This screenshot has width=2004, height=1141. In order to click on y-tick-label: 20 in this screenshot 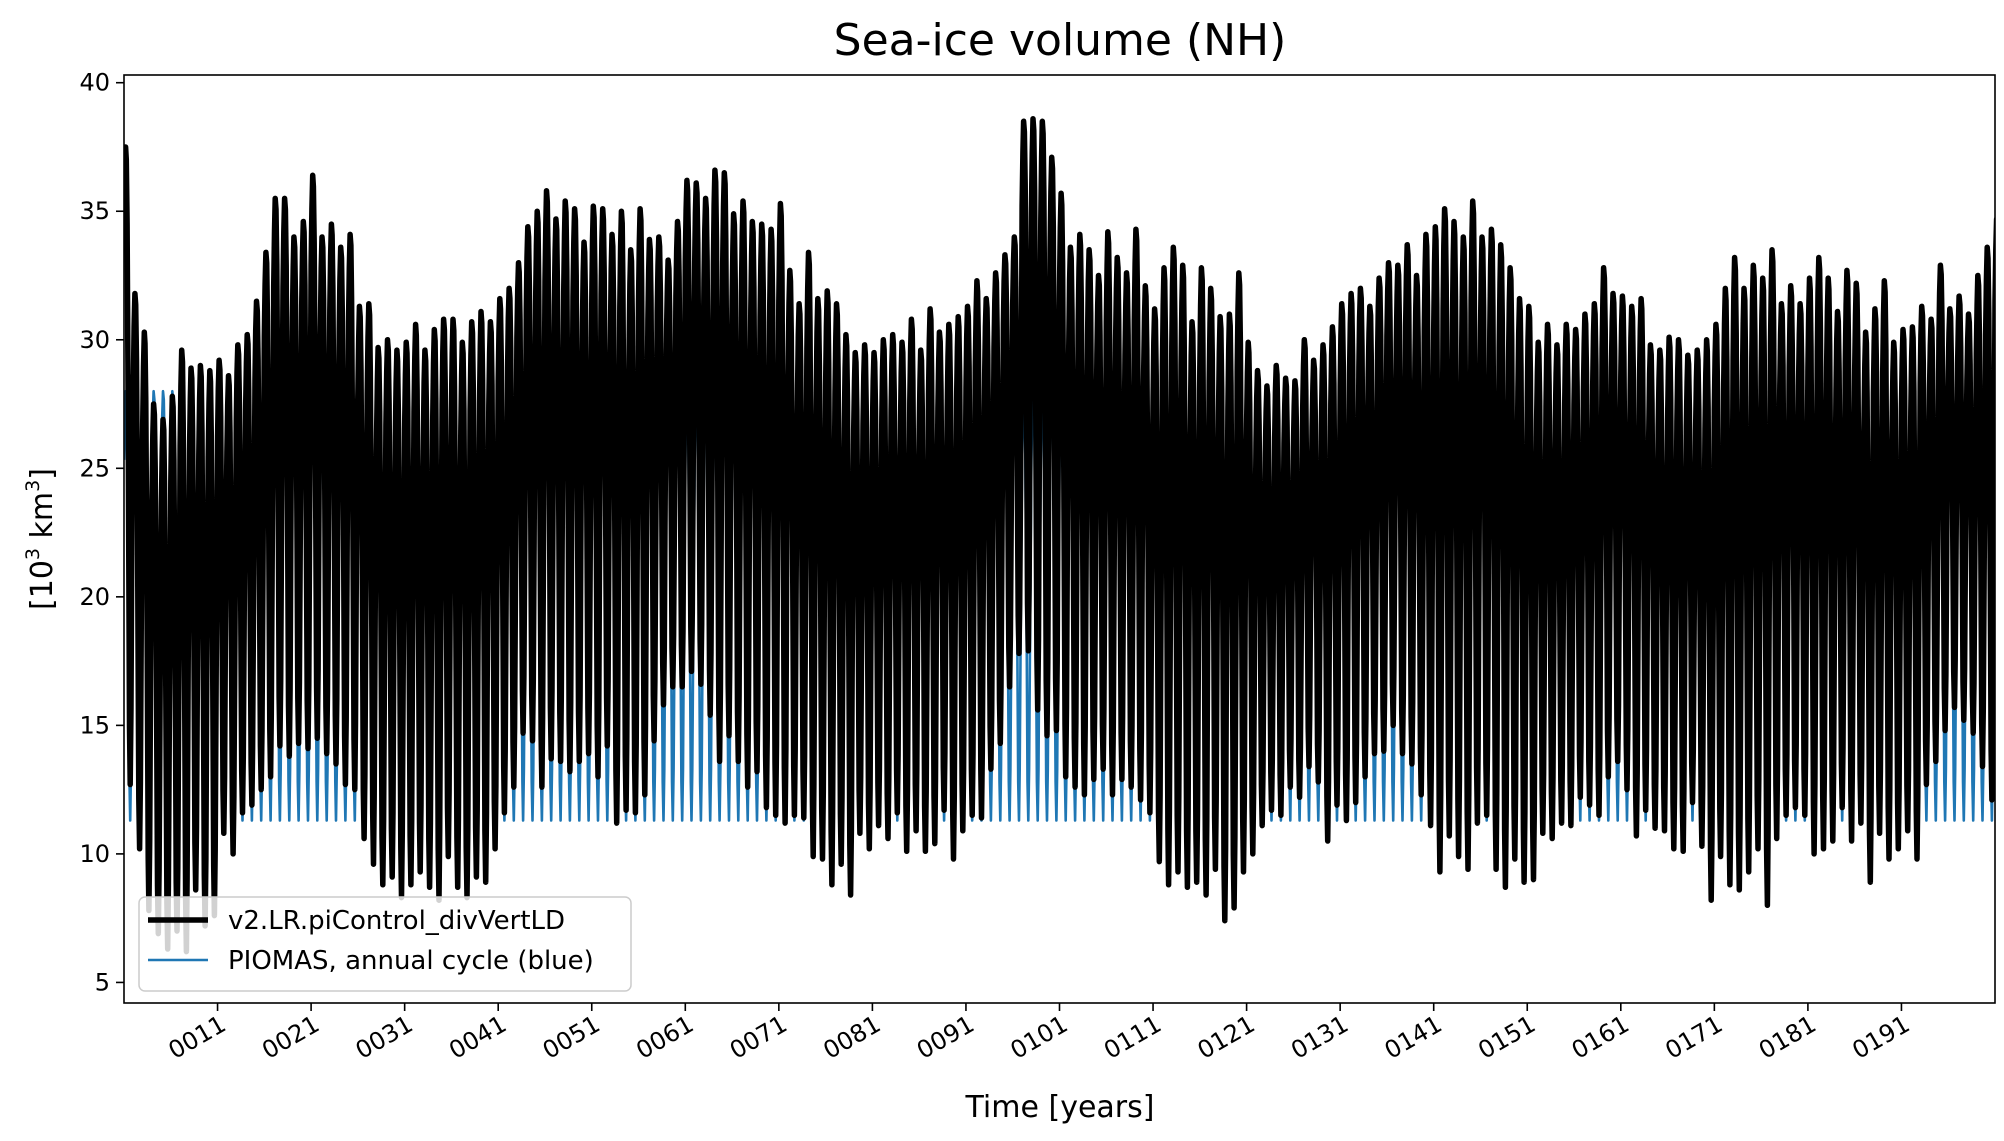, I will do `click(94, 597)`.